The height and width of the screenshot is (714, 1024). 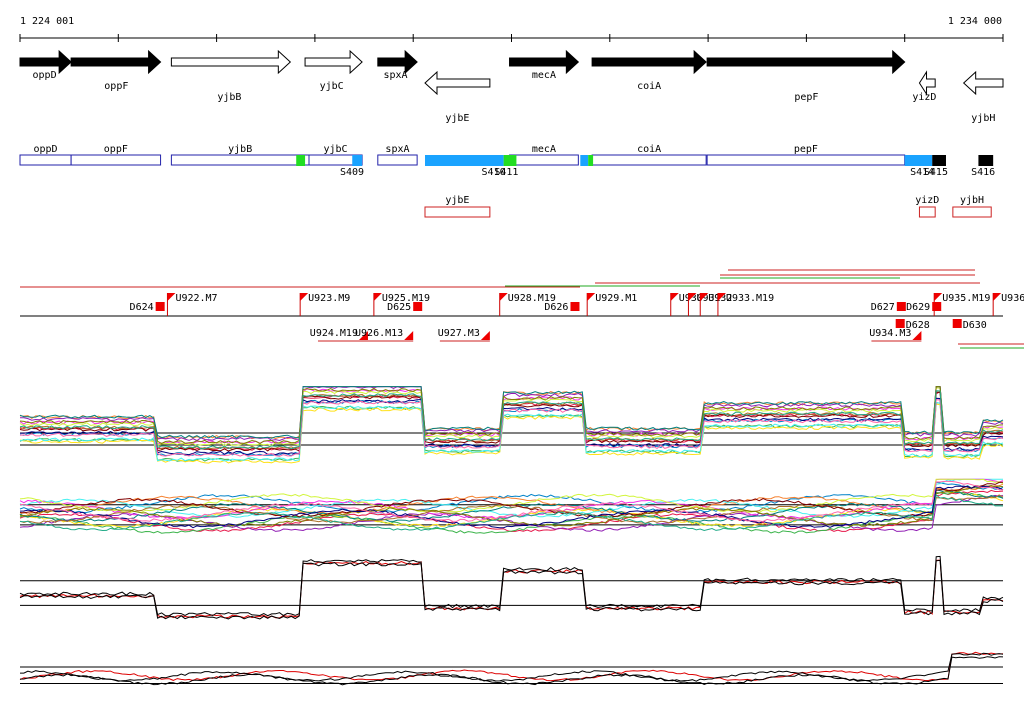 I want to click on segment-label: S415, so click(x=936, y=172).